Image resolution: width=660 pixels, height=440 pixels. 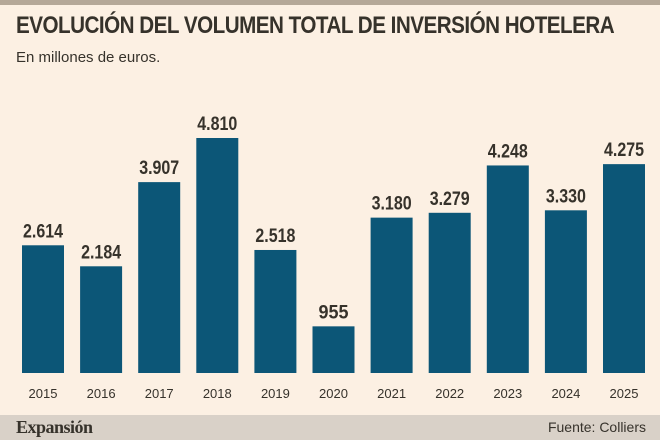 I want to click on x-tick-2017: 2017, so click(x=159, y=393).